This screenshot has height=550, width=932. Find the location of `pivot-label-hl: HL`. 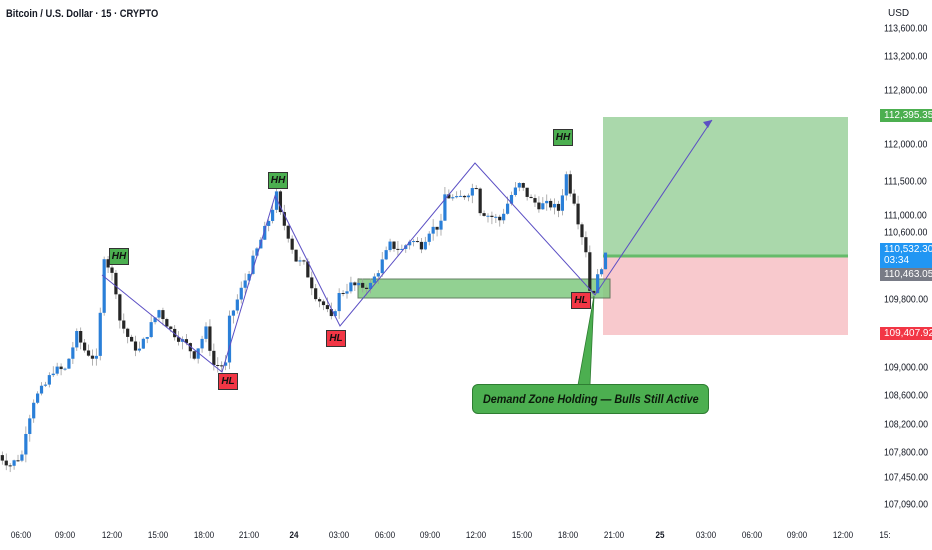

pivot-label-hl: HL is located at coordinates (228, 381).